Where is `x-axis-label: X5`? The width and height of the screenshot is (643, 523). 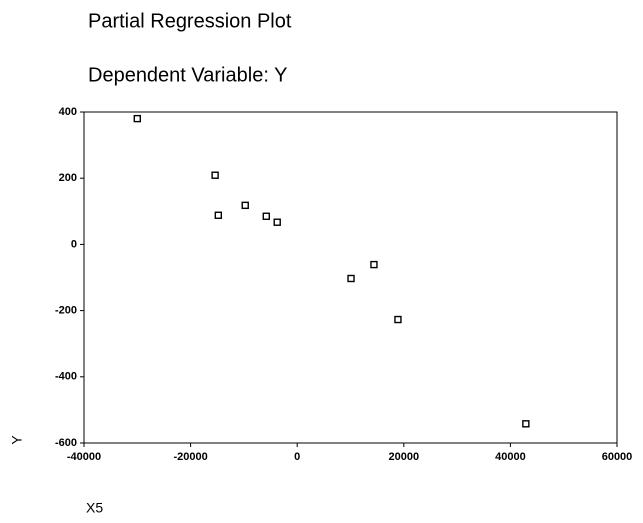
x-axis-label: X5 is located at coordinates (94, 508).